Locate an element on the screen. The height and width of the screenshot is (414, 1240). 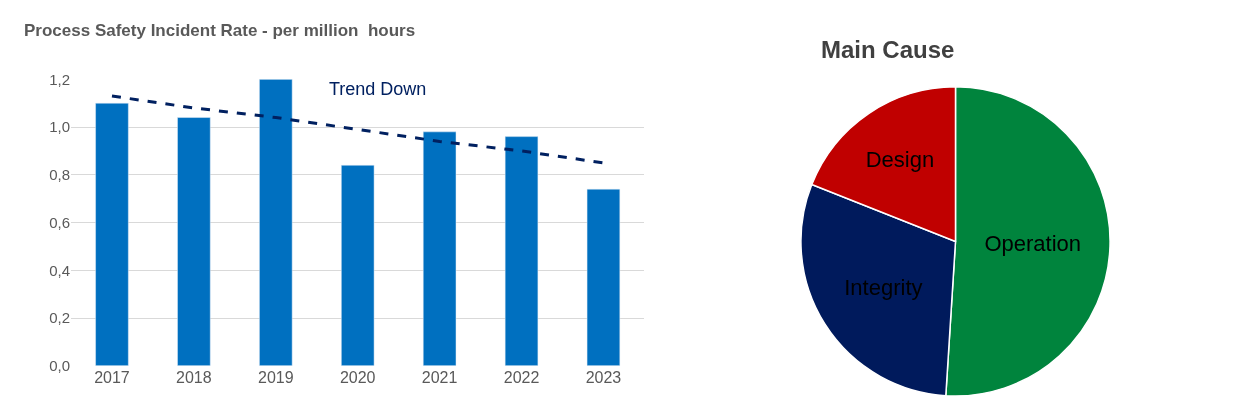
slice-label: Operation is located at coordinates (1033, 244).